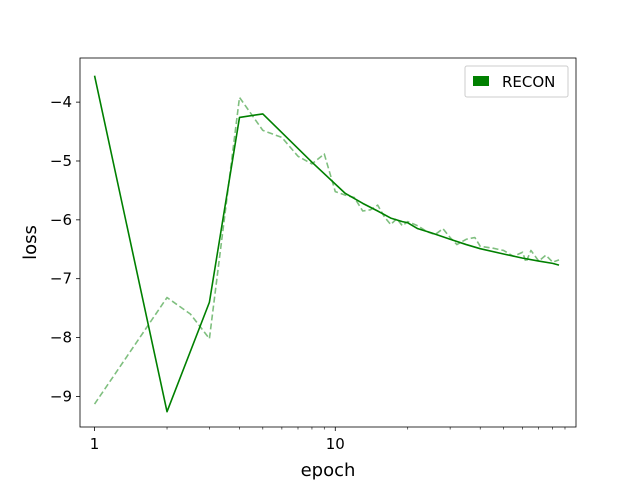 The image size is (640, 480). I want to click on y-tick-label: −6, so click(61, 220).